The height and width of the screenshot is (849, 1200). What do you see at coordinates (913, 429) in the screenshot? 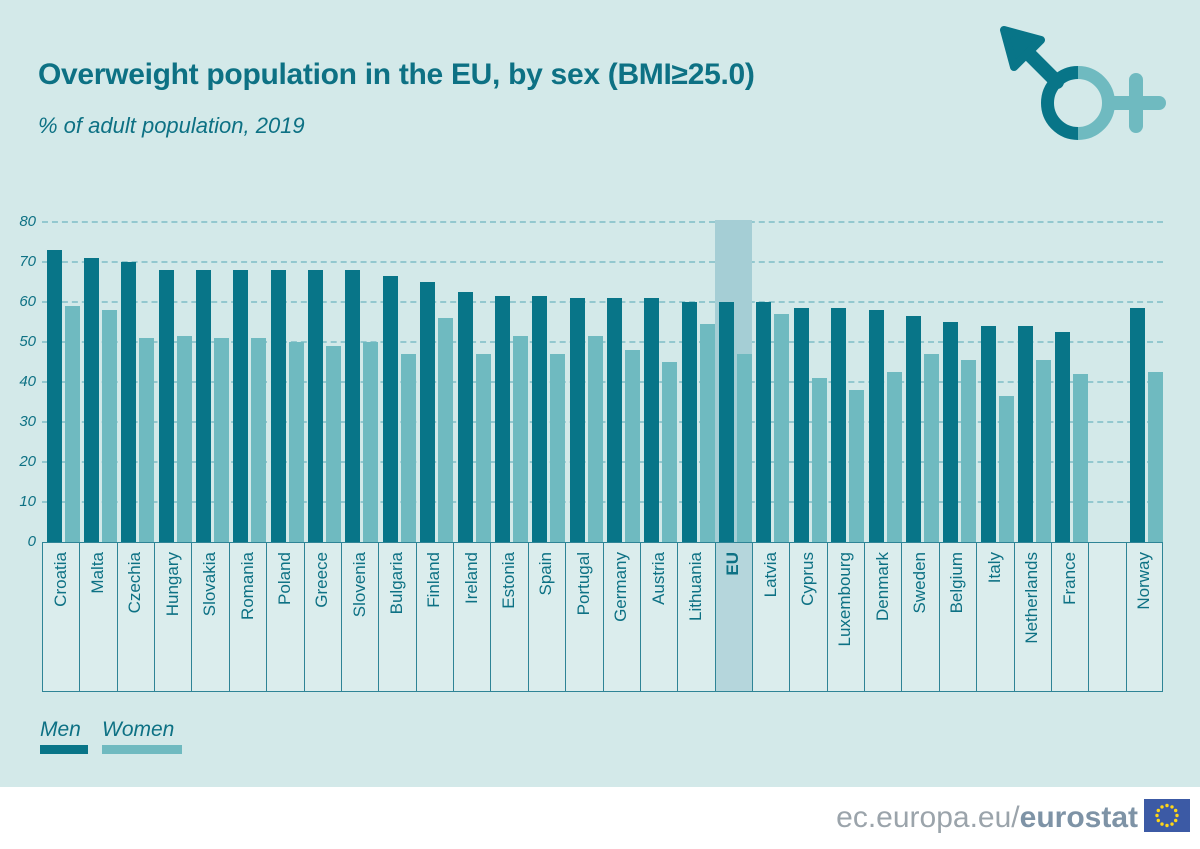
I see `bar-men-Sweden` at bounding box center [913, 429].